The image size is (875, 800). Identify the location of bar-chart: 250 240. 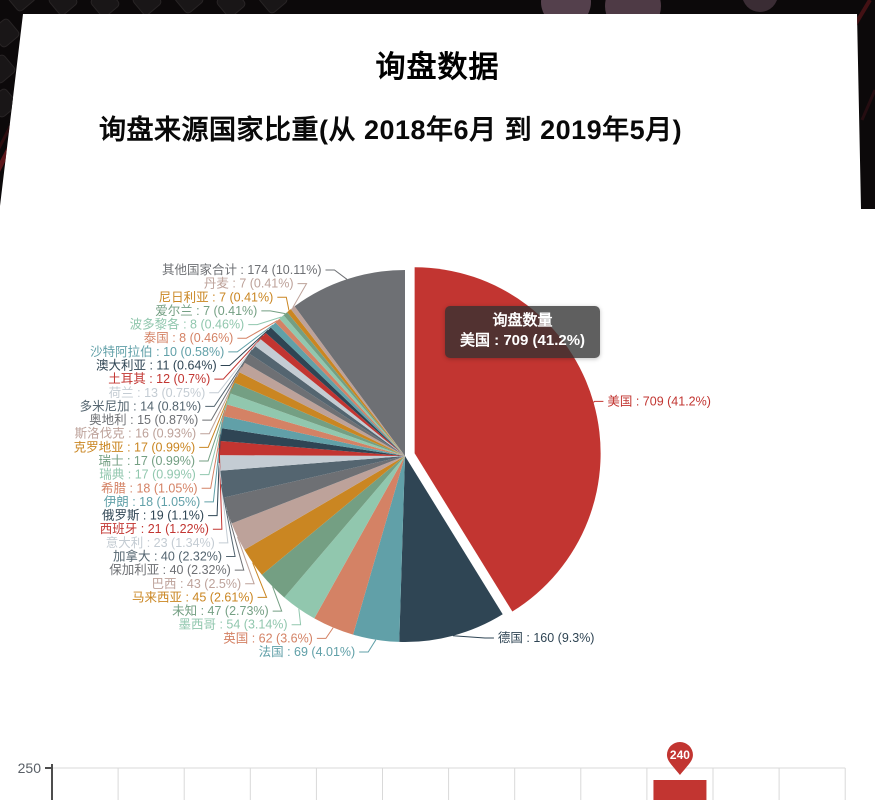
(437, 761).